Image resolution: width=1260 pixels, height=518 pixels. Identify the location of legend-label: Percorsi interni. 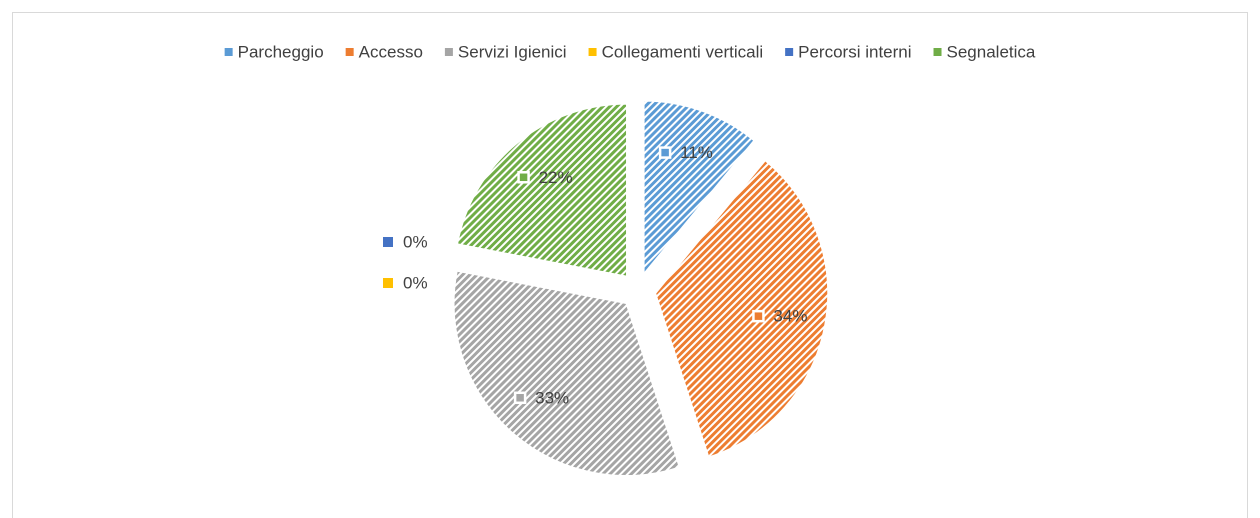
(854, 51).